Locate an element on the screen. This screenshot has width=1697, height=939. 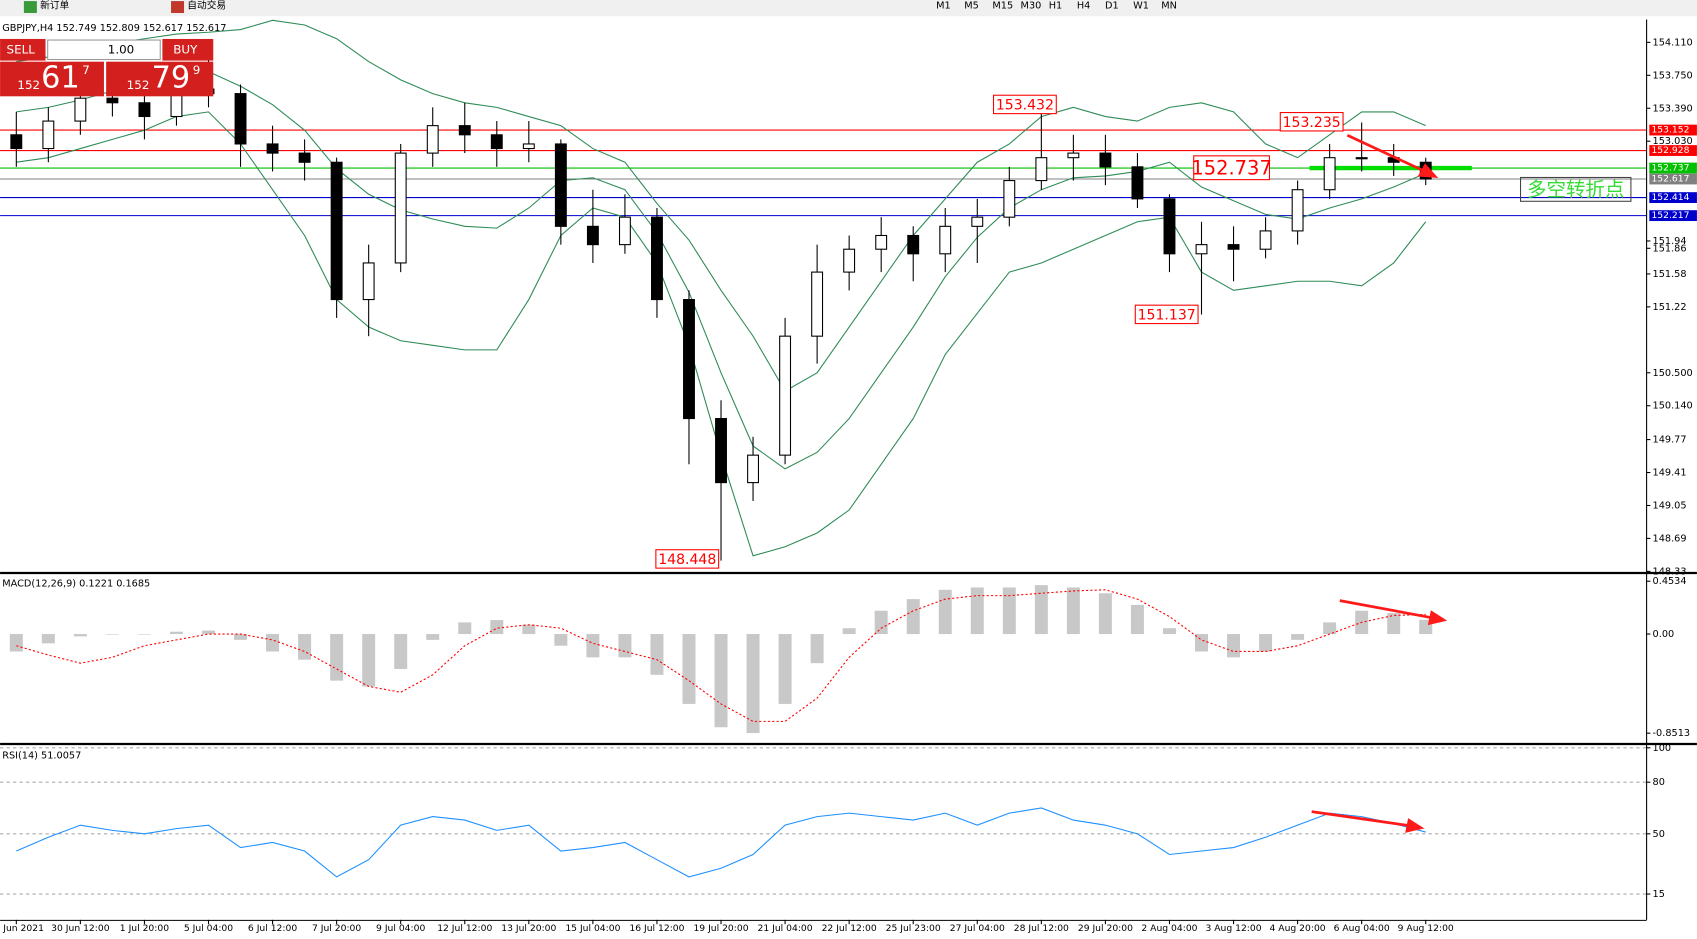
x-tick-label: 27 Jul 04:00 is located at coordinates (977, 928).